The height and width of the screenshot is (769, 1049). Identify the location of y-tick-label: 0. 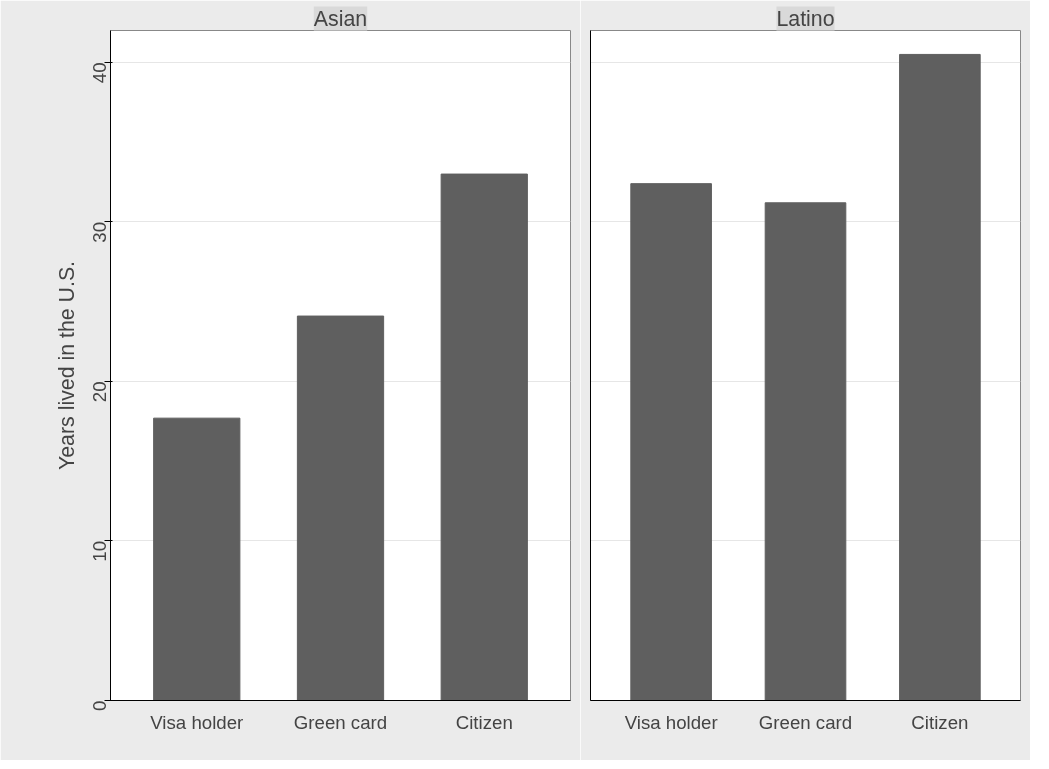
(99, 705).